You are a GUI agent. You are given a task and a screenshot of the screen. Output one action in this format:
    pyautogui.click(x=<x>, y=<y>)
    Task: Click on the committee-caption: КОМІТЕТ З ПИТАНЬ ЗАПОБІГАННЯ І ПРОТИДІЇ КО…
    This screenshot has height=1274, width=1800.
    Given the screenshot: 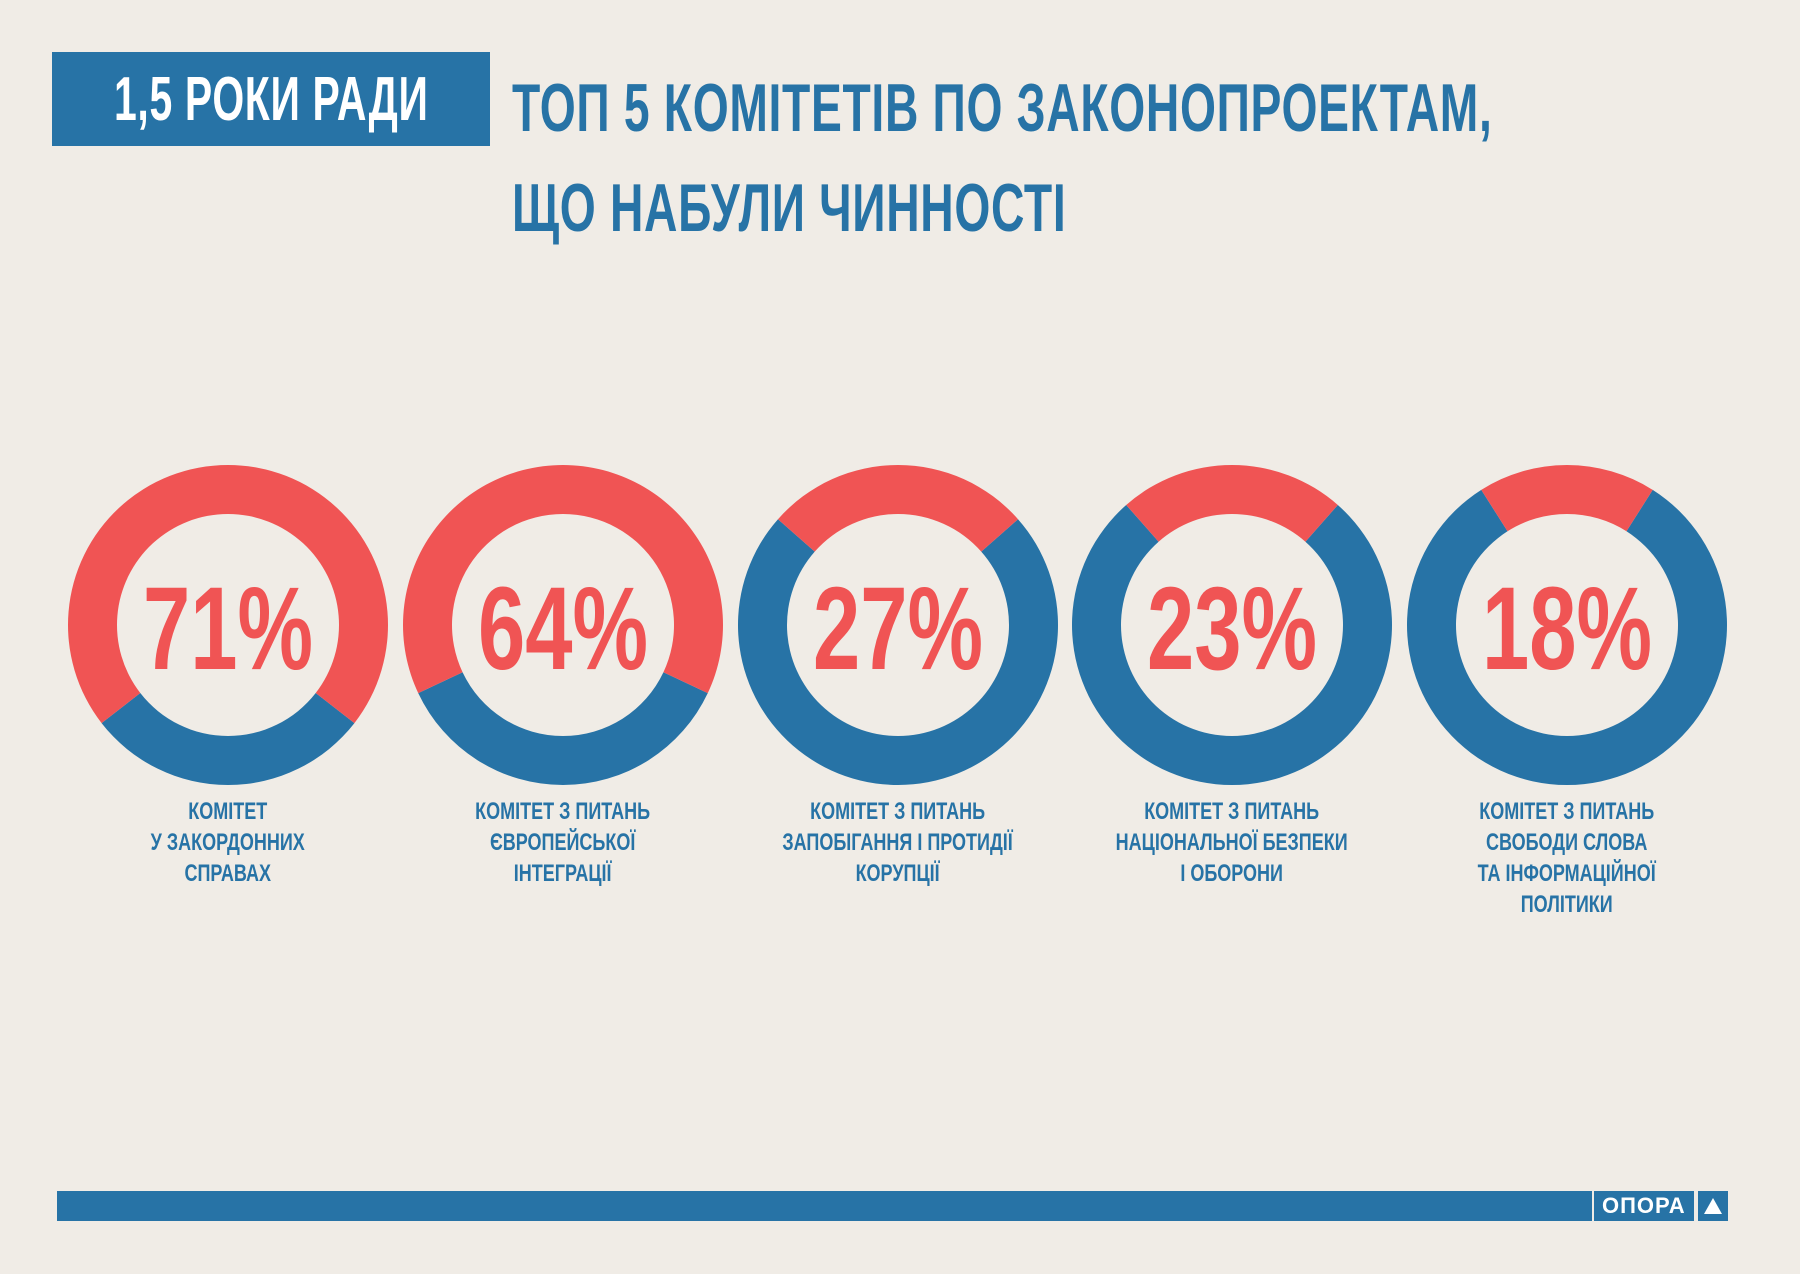 What is the action you would take?
    pyautogui.click(x=898, y=842)
    